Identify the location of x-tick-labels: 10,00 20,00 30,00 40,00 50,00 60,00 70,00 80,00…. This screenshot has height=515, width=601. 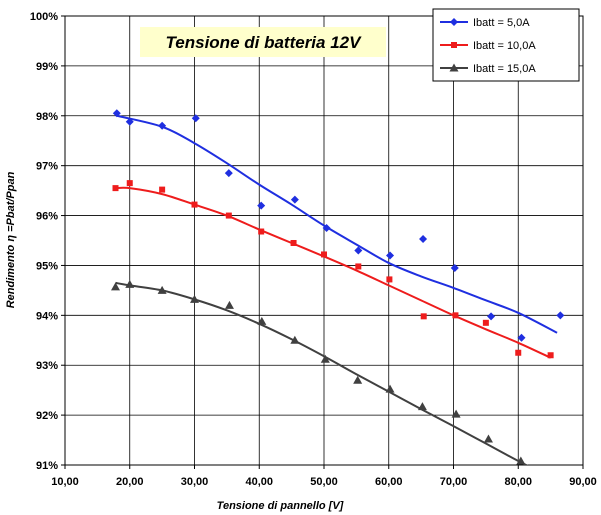
(324, 476).